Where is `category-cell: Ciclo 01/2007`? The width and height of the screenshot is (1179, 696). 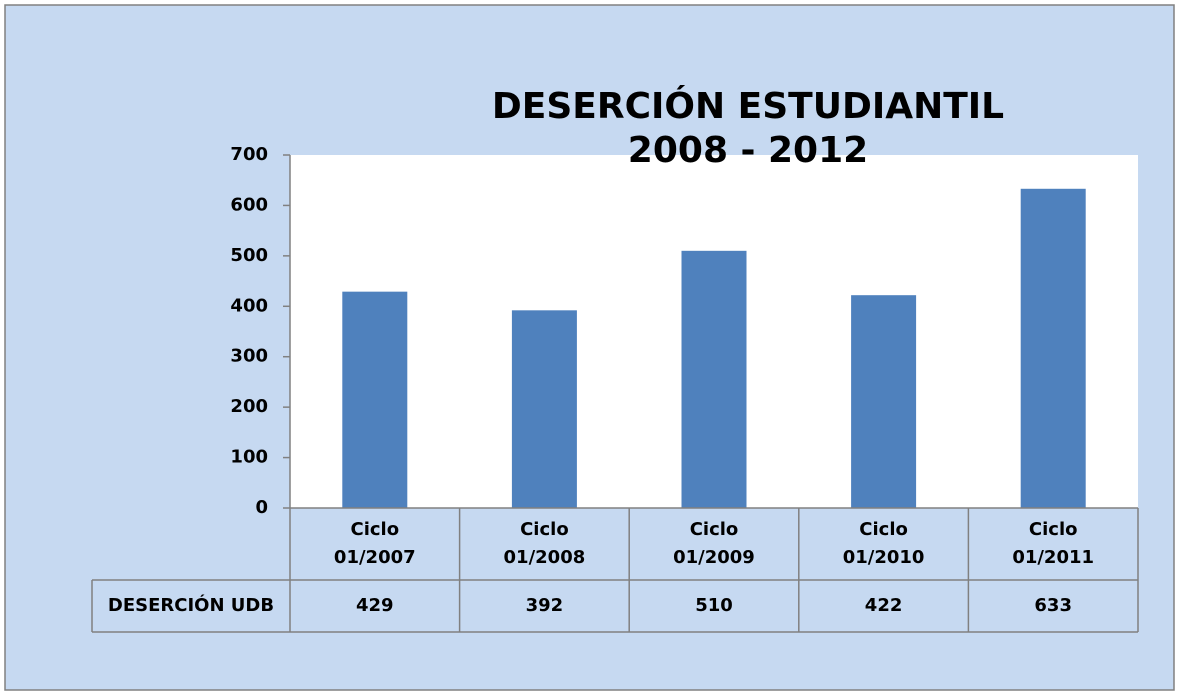 category-cell: Ciclo 01/2007 is located at coordinates (375, 544).